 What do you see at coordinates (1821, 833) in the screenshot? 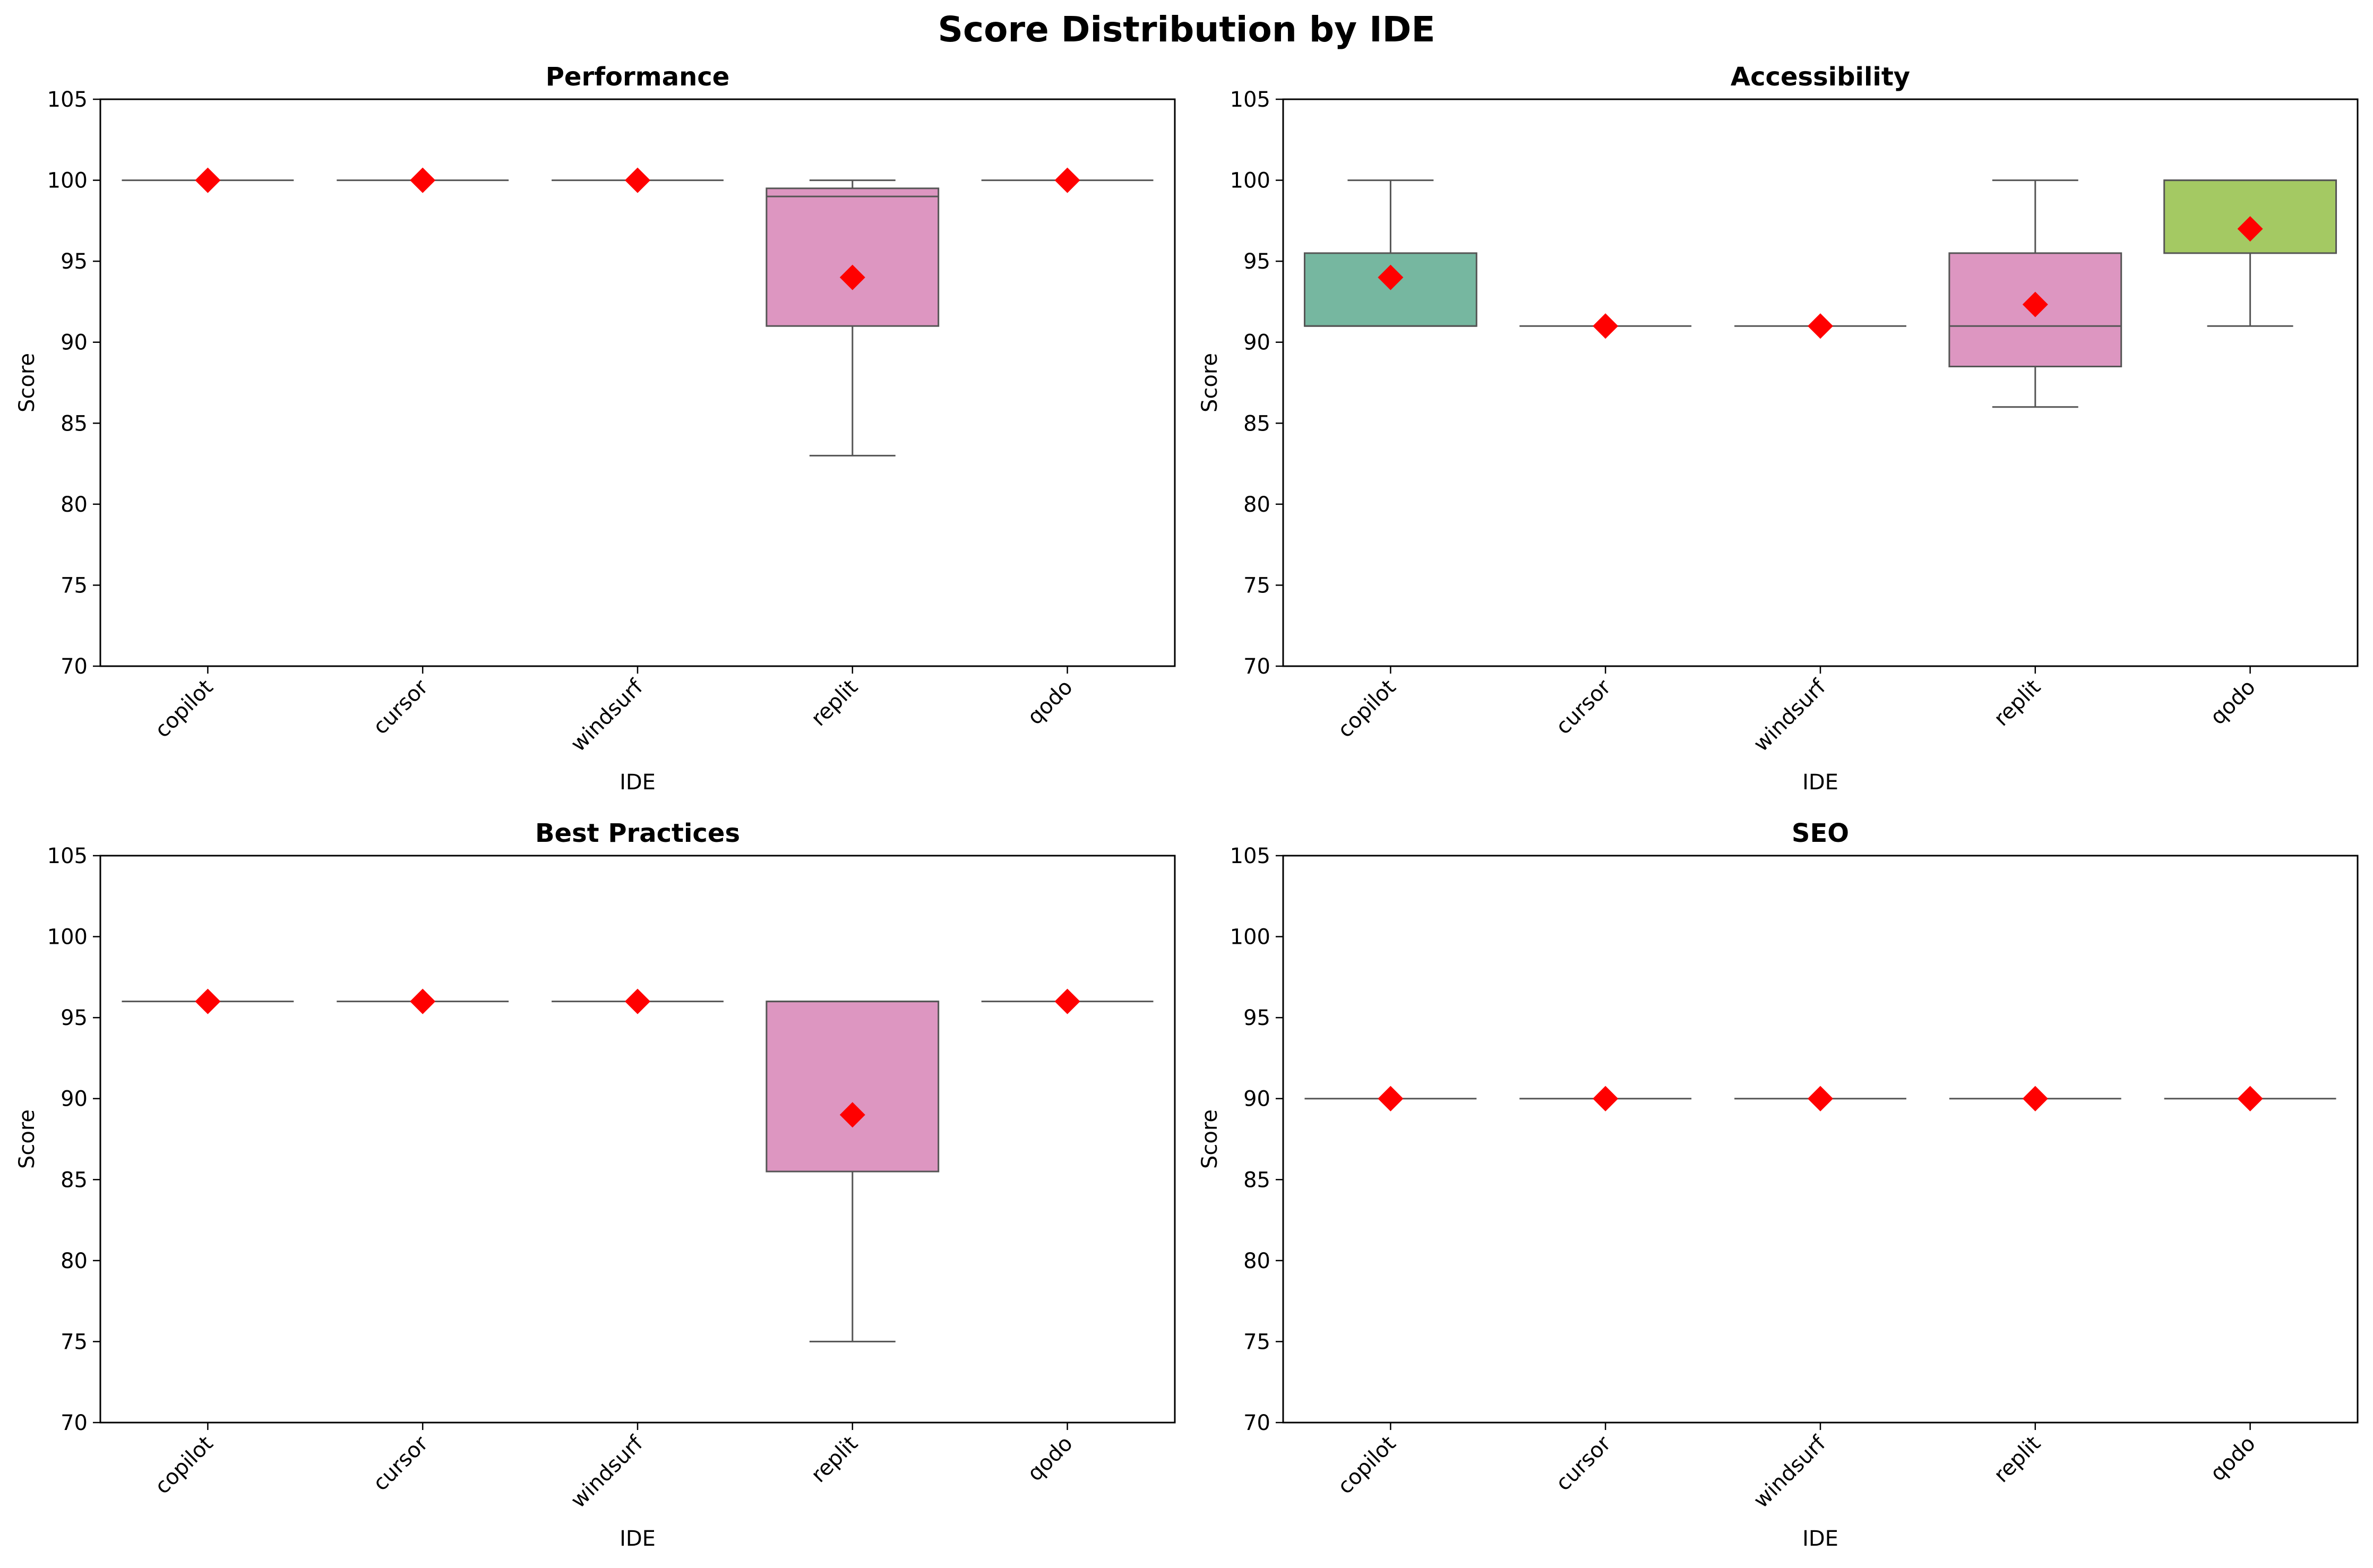
I see `panel-title: SEO` at bounding box center [1821, 833].